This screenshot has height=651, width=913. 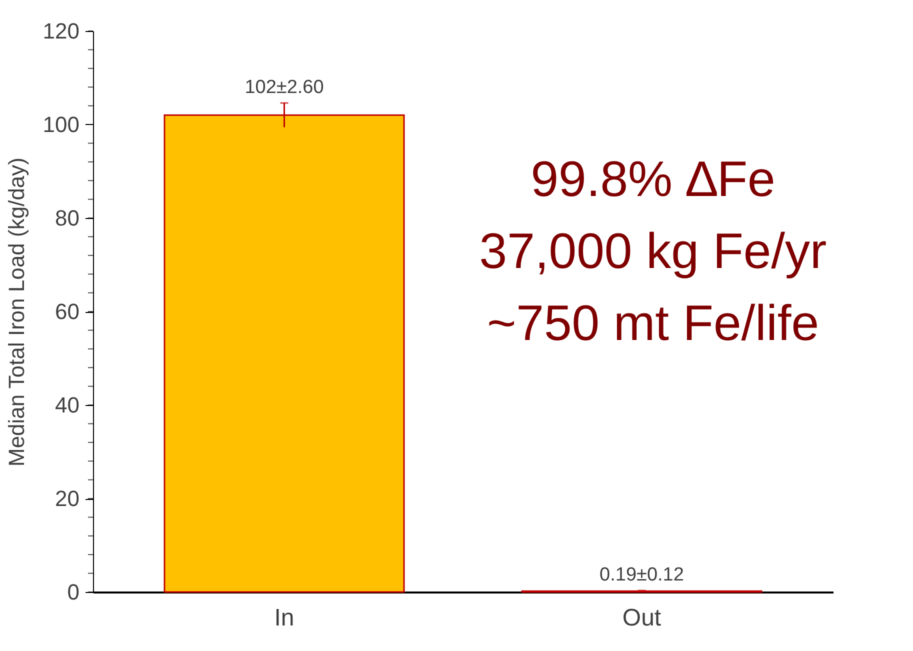 What do you see at coordinates (67, 498) in the screenshot?
I see `y-tick-label: 20` at bounding box center [67, 498].